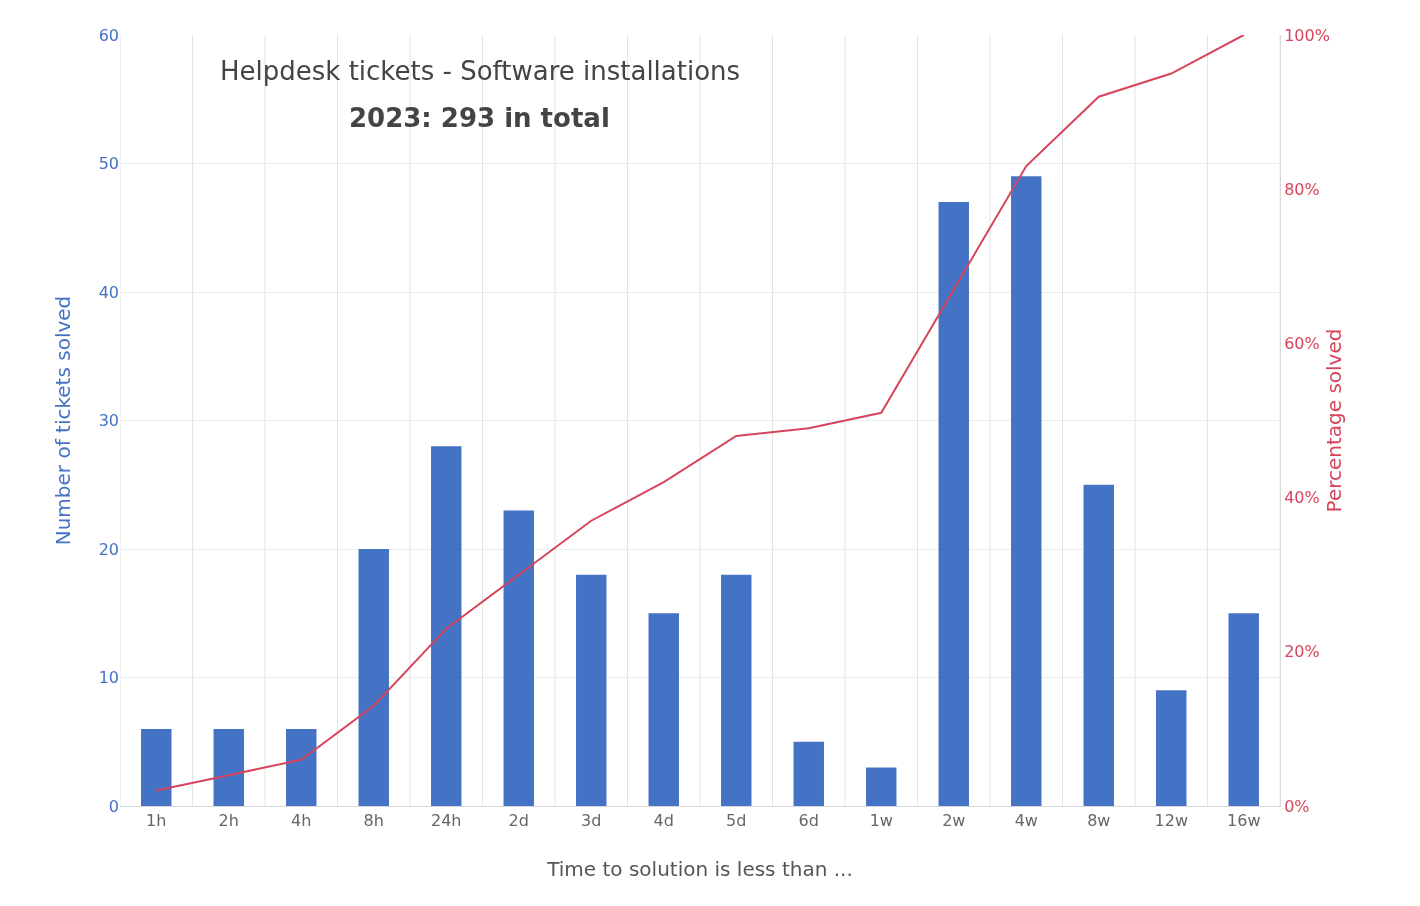 This screenshot has width=1420, height=906. Describe the element at coordinates (954, 821) in the screenshot. I see `x-tick-label: 2w` at that location.